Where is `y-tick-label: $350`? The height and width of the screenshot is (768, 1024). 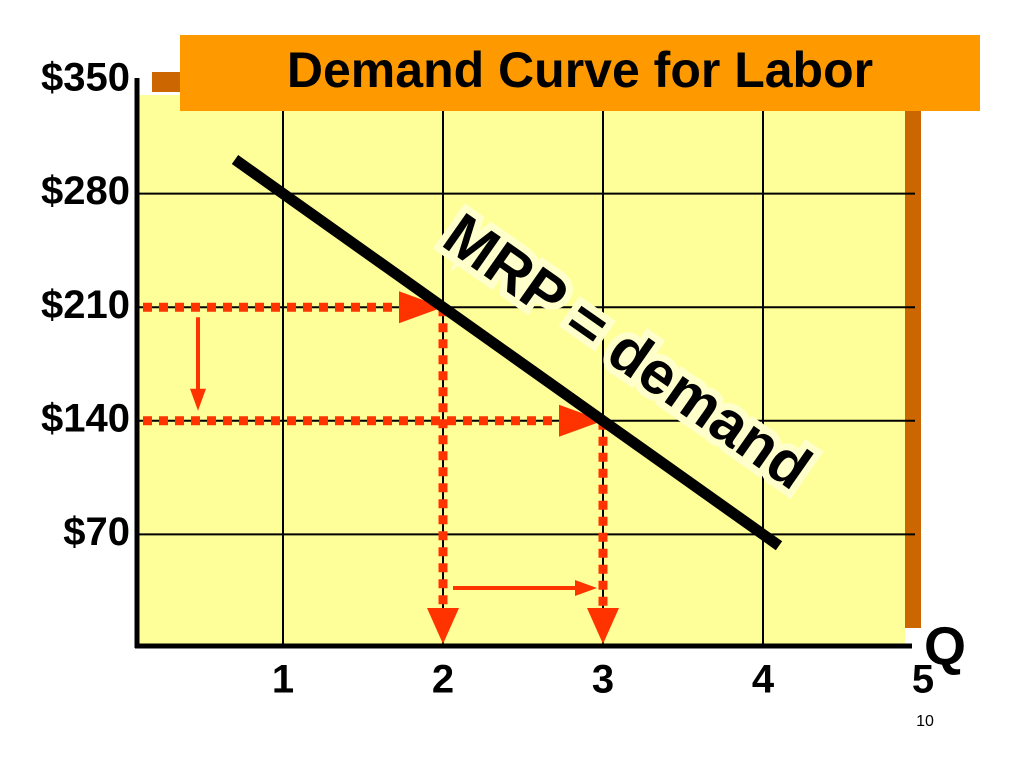 y-tick-label: $350 is located at coordinates (85, 78).